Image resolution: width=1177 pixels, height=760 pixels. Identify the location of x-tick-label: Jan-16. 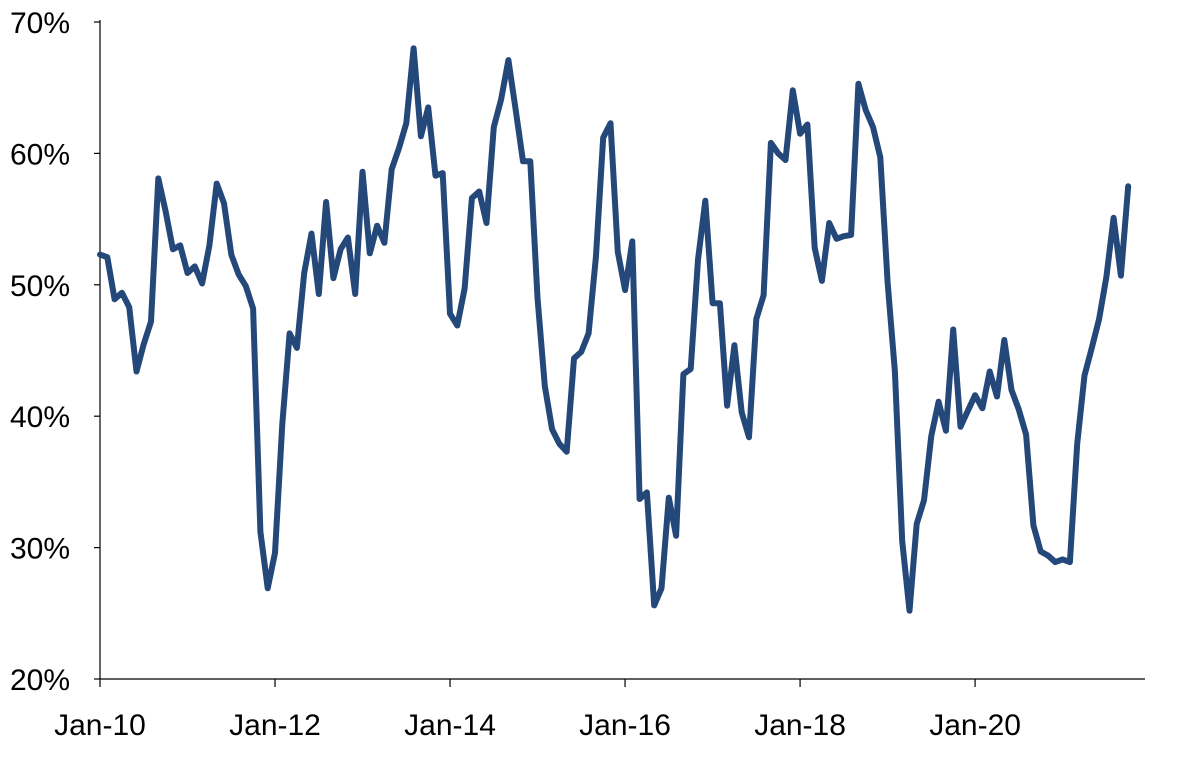
(625, 725).